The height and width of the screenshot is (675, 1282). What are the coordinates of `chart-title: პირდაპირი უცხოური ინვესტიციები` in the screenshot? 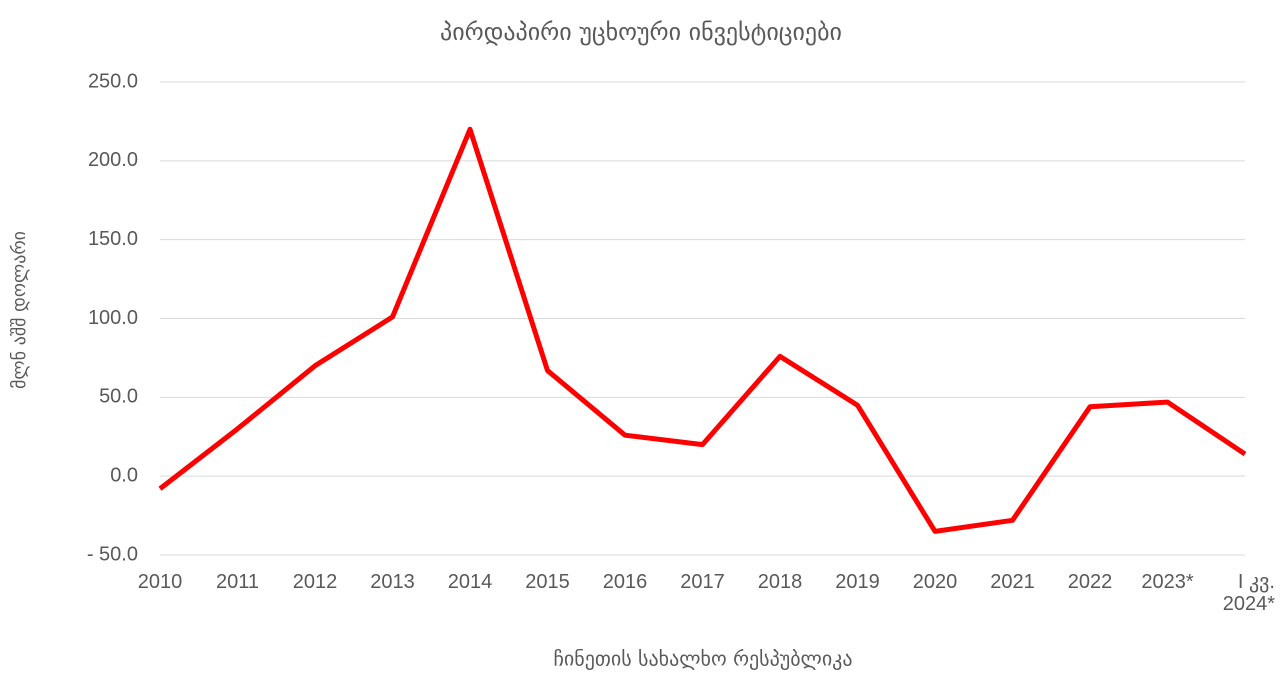 It's located at (641, 32).